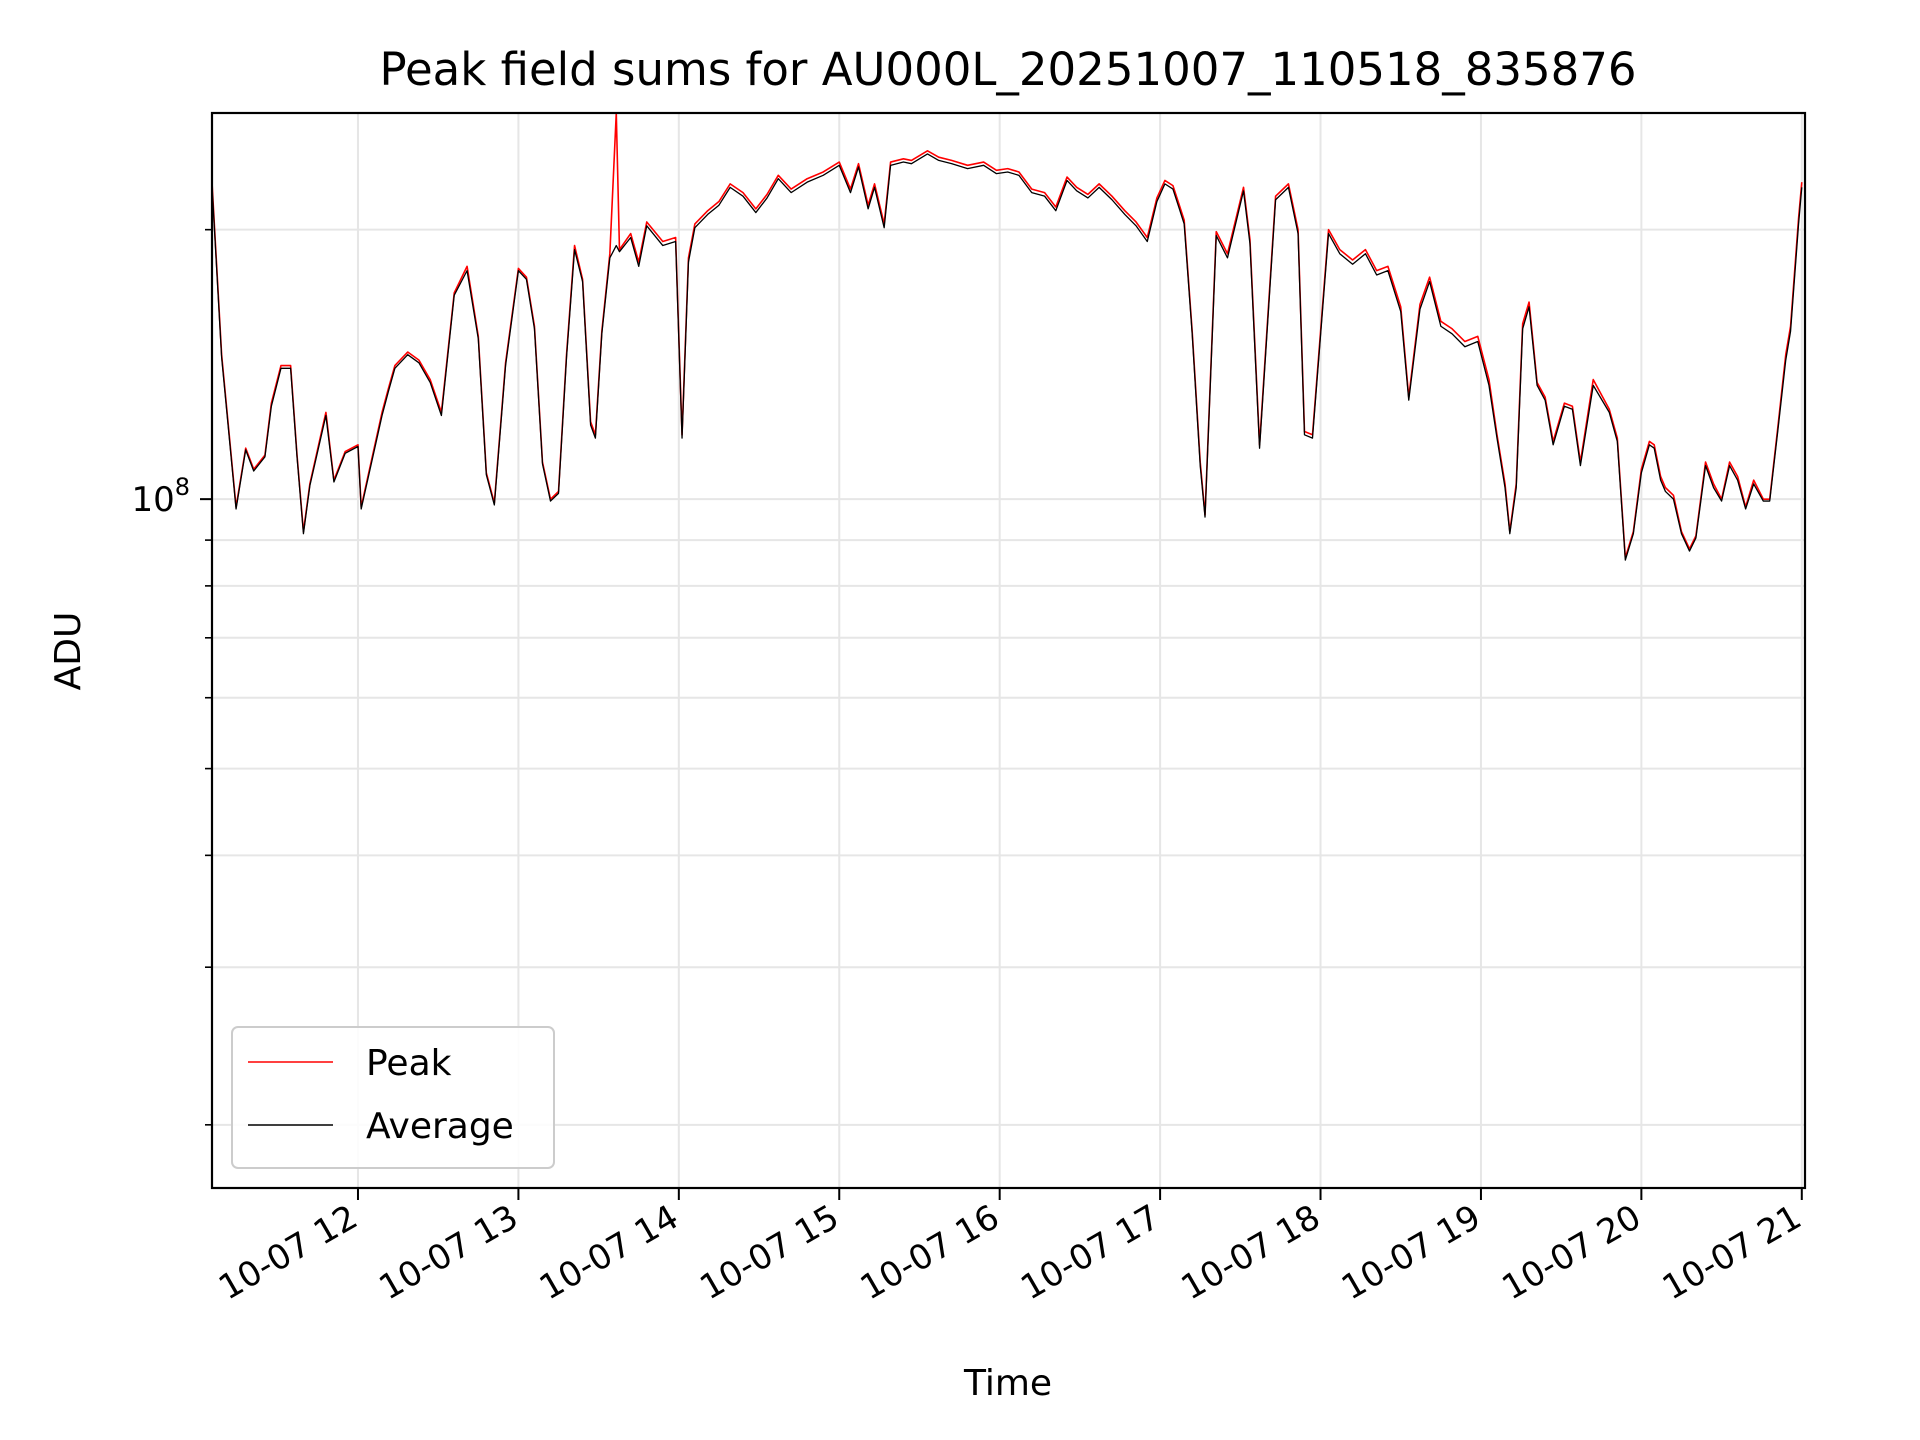  What do you see at coordinates (409, 1063) in the screenshot?
I see `legend-label-peak: Peak` at bounding box center [409, 1063].